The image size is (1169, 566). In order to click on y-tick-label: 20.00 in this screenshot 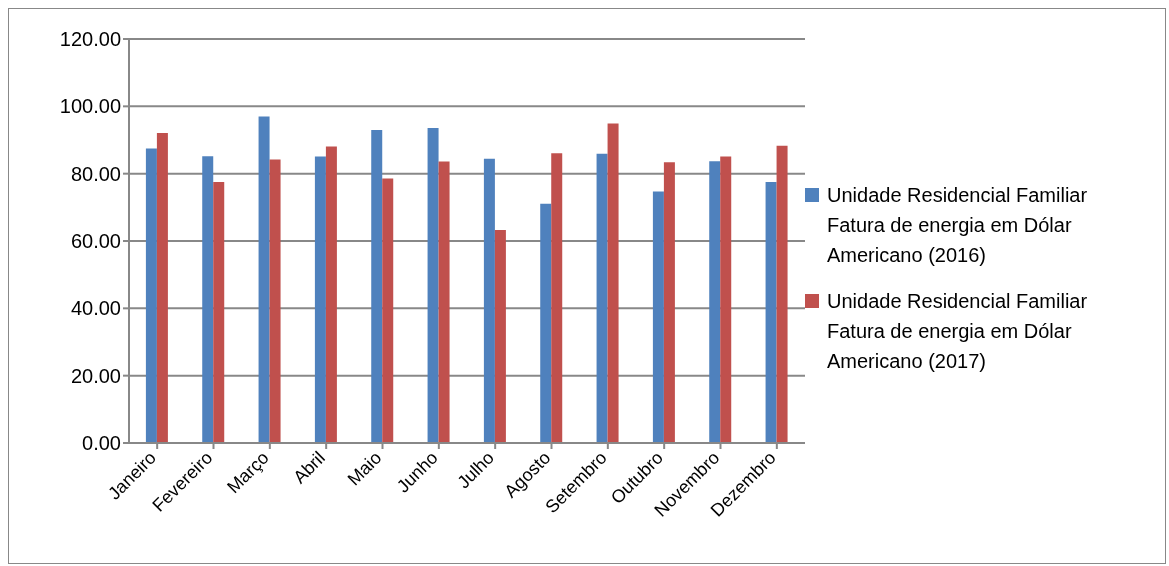, I will do `click(95, 375)`.